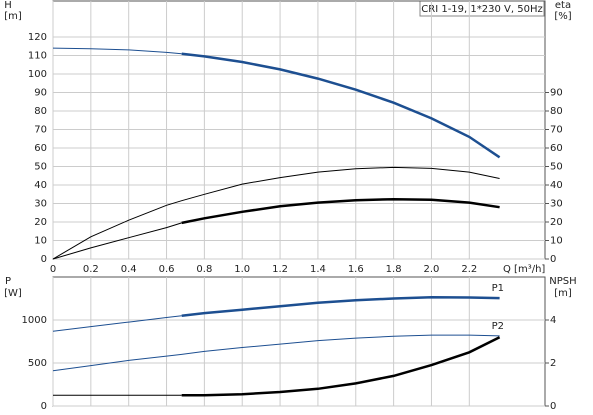 The width and height of the screenshot is (593, 415). What do you see at coordinates (524, 269) in the screenshot?
I see `x-axis-label: Q [m³/h]` at bounding box center [524, 269].